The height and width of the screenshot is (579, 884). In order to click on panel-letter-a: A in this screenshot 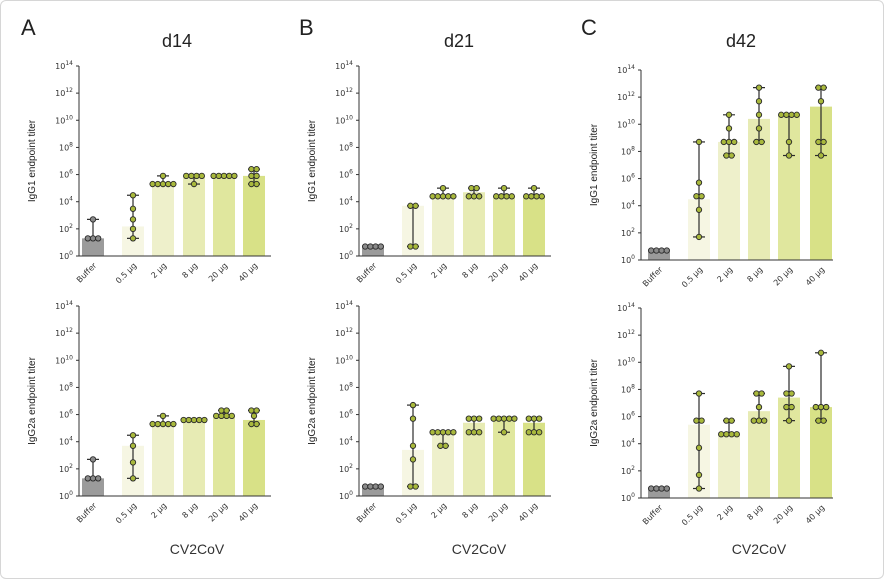, I will do `click(28, 27)`.